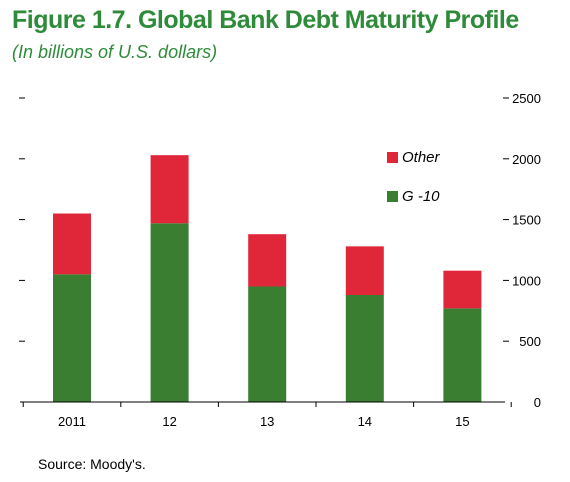  What do you see at coordinates (421, 157) in the screenshot?
I see `legend-label-other: Other` at bounding box center [421, 157].